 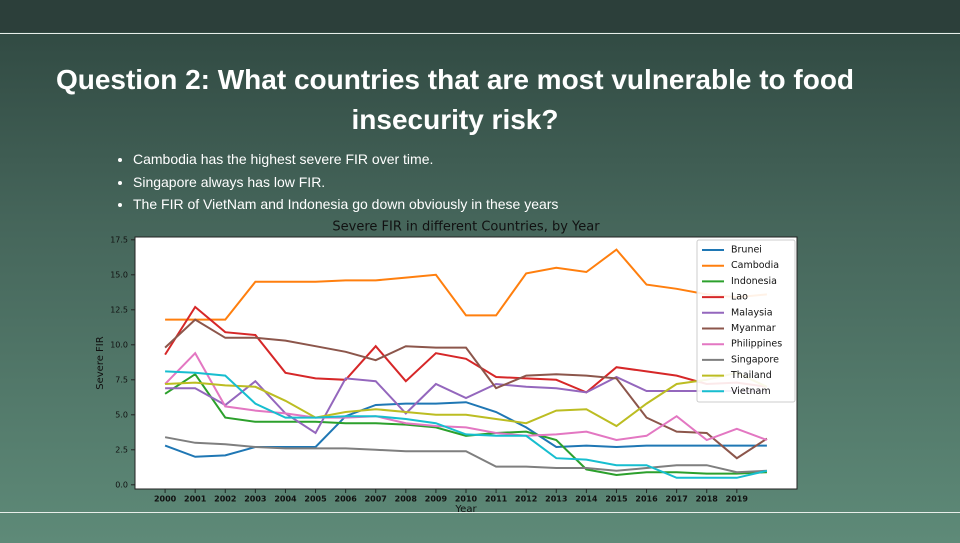 I want to click on x-tick-label: 2008, so click(x=406, y=499).